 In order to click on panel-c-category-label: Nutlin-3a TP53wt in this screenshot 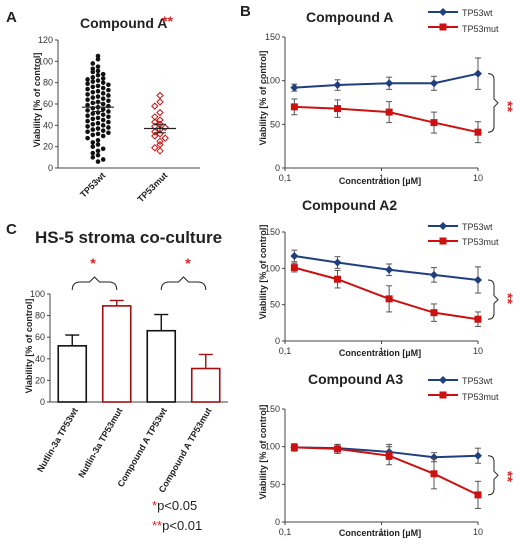, I will do `click(57, 440)`.